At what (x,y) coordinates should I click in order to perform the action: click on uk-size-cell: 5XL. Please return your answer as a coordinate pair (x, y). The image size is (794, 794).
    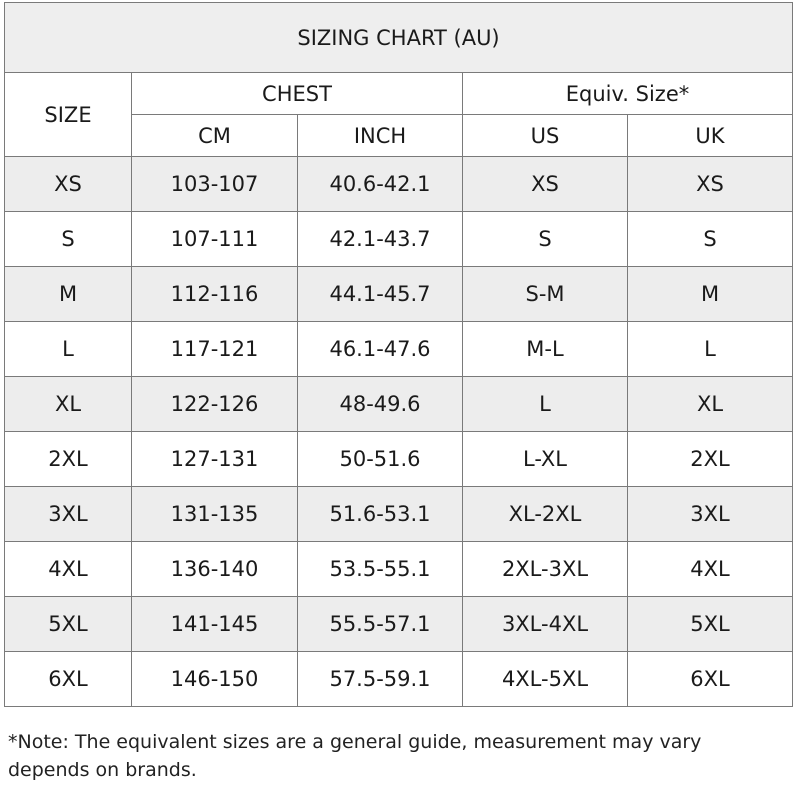
    Looking at the image, I should click on (710, 624).